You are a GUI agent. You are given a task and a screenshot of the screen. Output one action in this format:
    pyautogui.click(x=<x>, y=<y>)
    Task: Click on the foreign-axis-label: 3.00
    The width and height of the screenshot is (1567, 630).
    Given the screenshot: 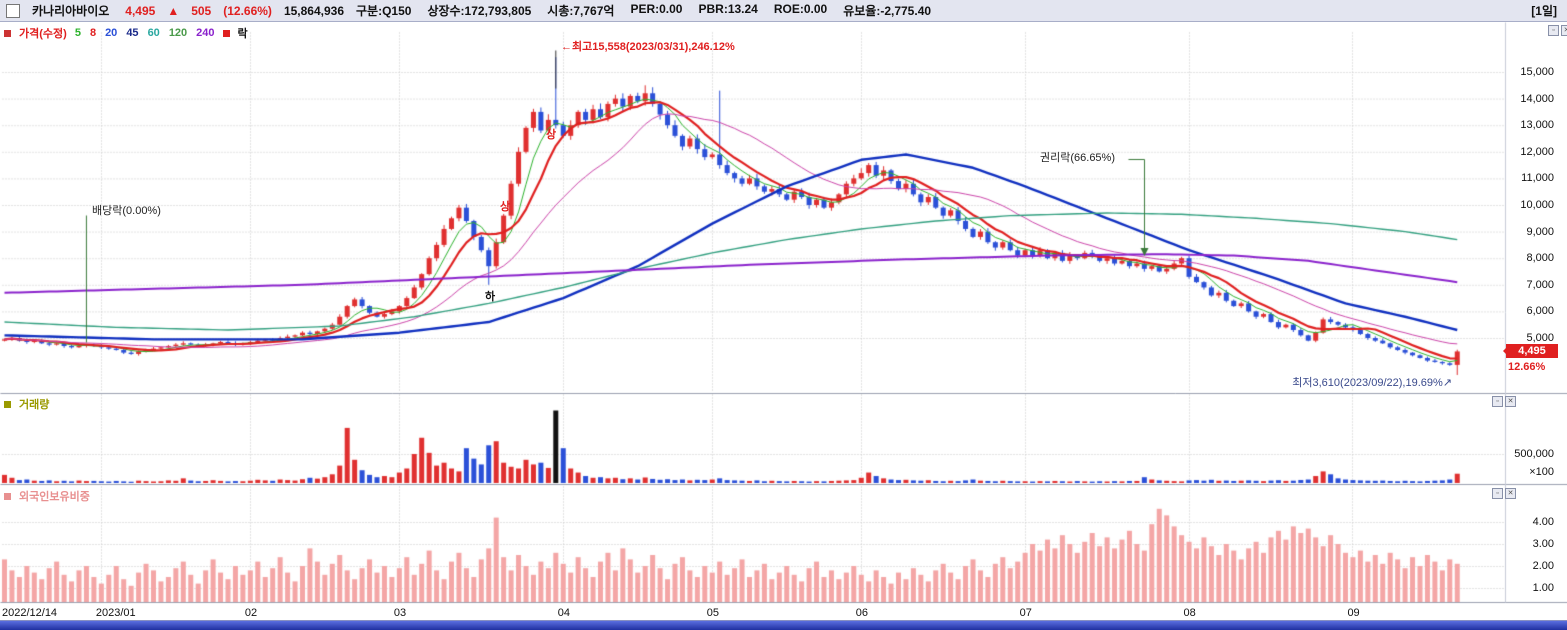 What is the action you would take?
    pyautogui.click(x=1543, y=544)
    